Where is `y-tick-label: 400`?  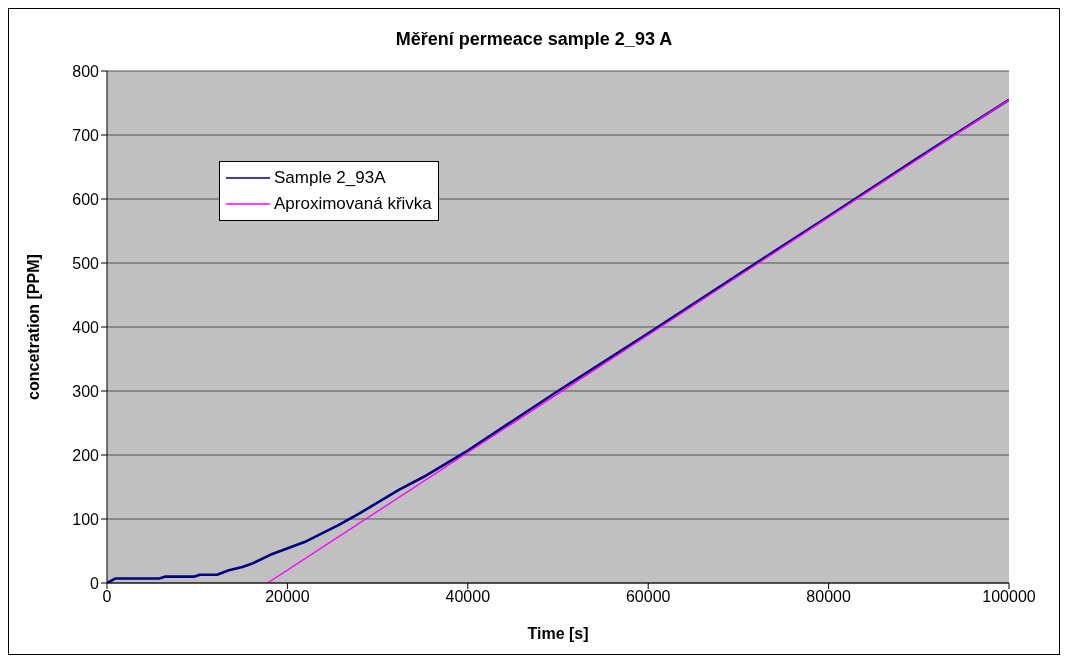 y-tick-label: 400 is located at coordinates (86, 327).